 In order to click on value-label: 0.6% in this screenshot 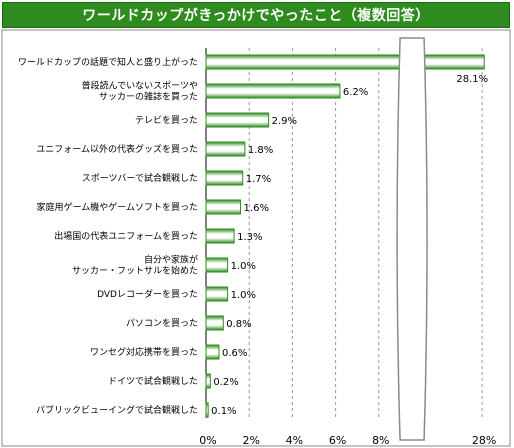, I will do `click(234, 353)`.